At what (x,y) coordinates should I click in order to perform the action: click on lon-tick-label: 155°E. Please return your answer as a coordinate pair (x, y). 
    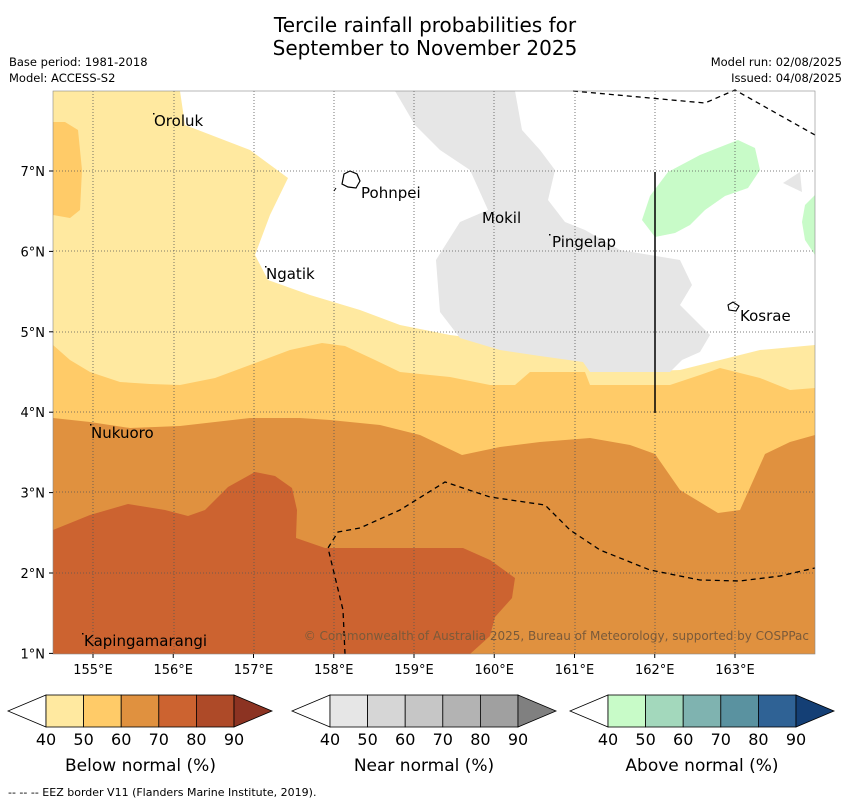
    Looking at the image, I should click on (93, 670).